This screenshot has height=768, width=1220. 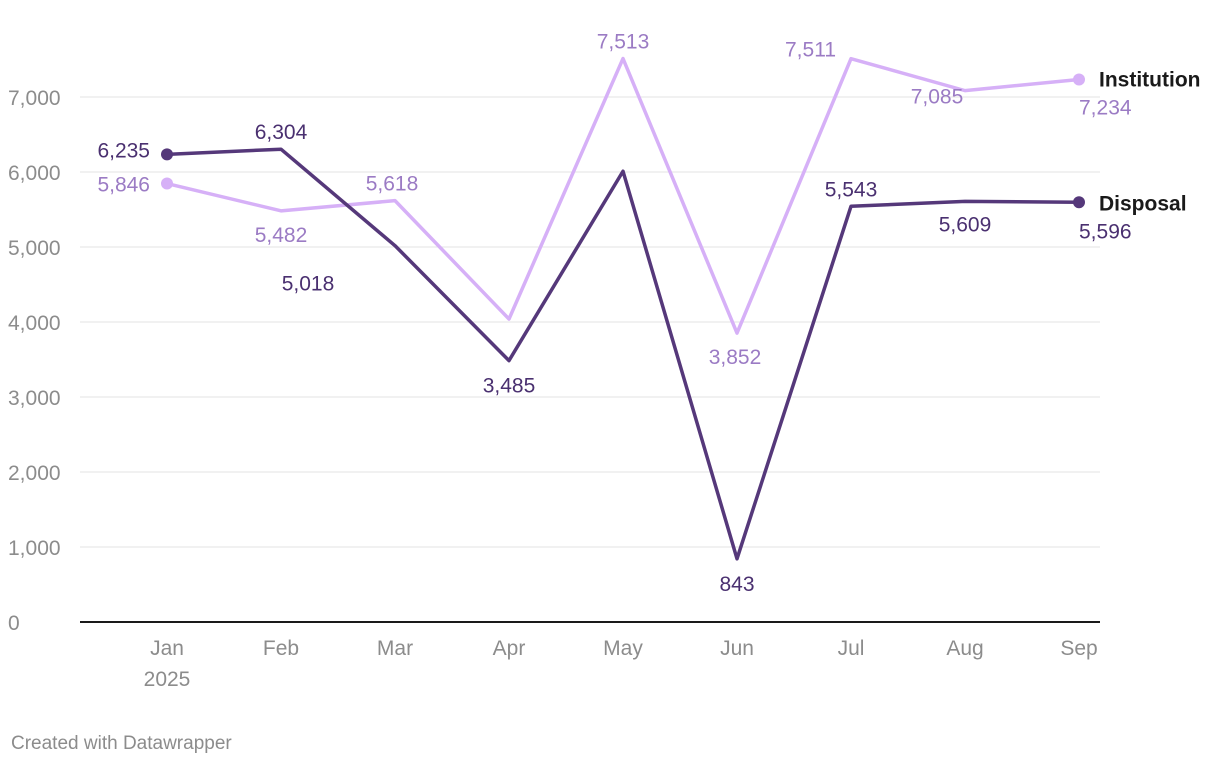 I want to click on y-tick-label: 5,000, so click(x=34, y=248).